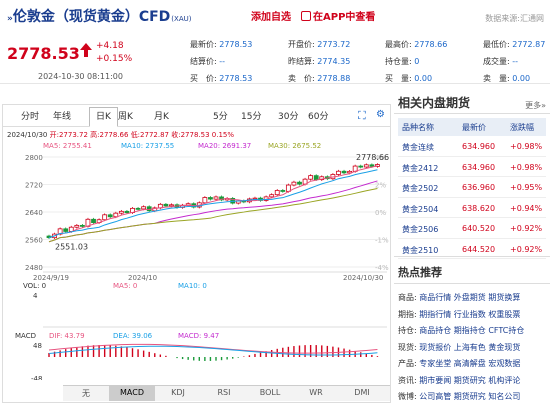  Describe the element at coordinates (363, 278) in the screenshot. I see `x-tick-label: 2024/10/30` at that location.